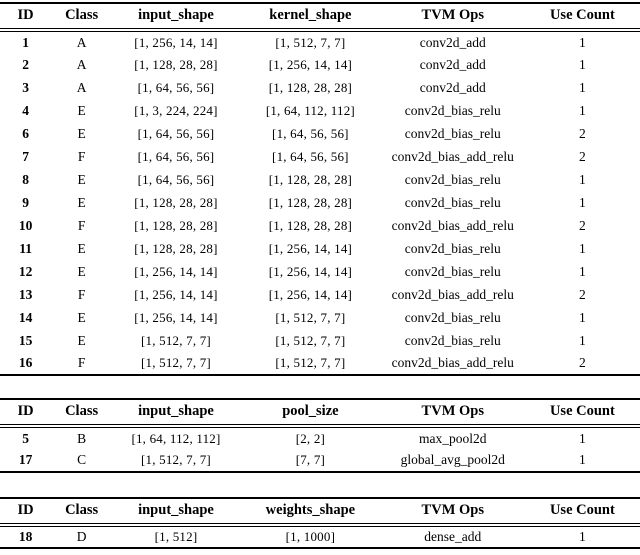  I want to click on table-cell: C, so click(82, 459).